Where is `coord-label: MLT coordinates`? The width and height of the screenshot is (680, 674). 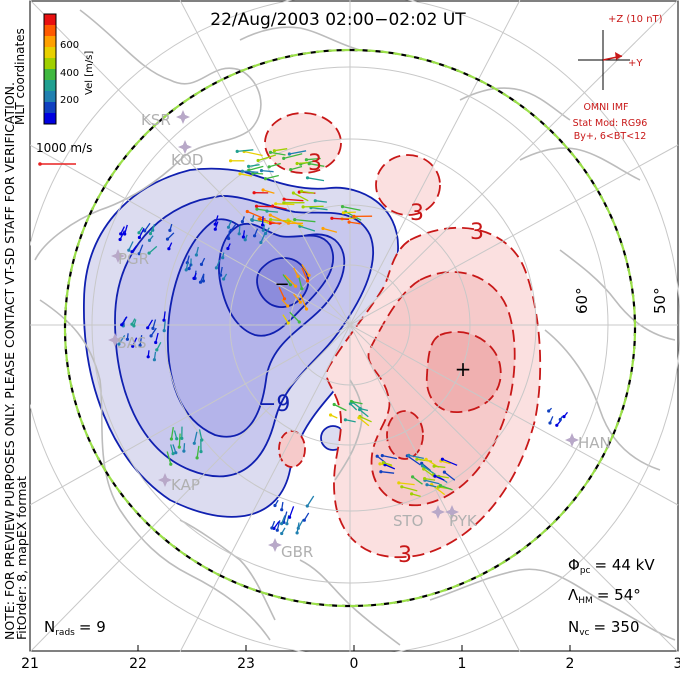
coord-label: MLT coordinates is located at coordinates (20, 76).